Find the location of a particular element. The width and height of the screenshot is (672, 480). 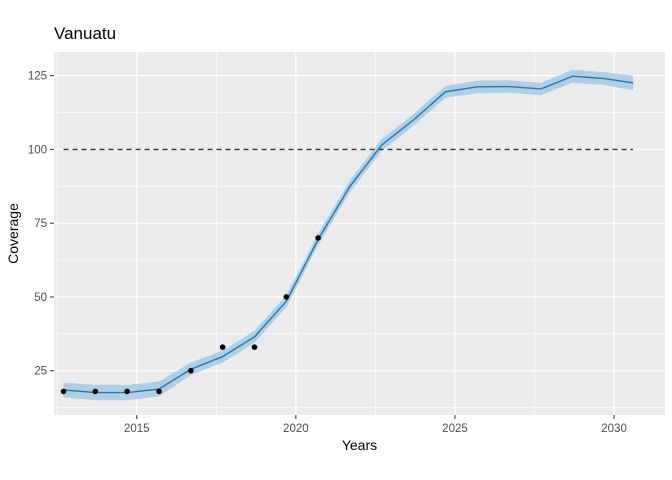

x-axis-ticks: 2015 2020 2025 2030 is located at coordinates (375, 425).